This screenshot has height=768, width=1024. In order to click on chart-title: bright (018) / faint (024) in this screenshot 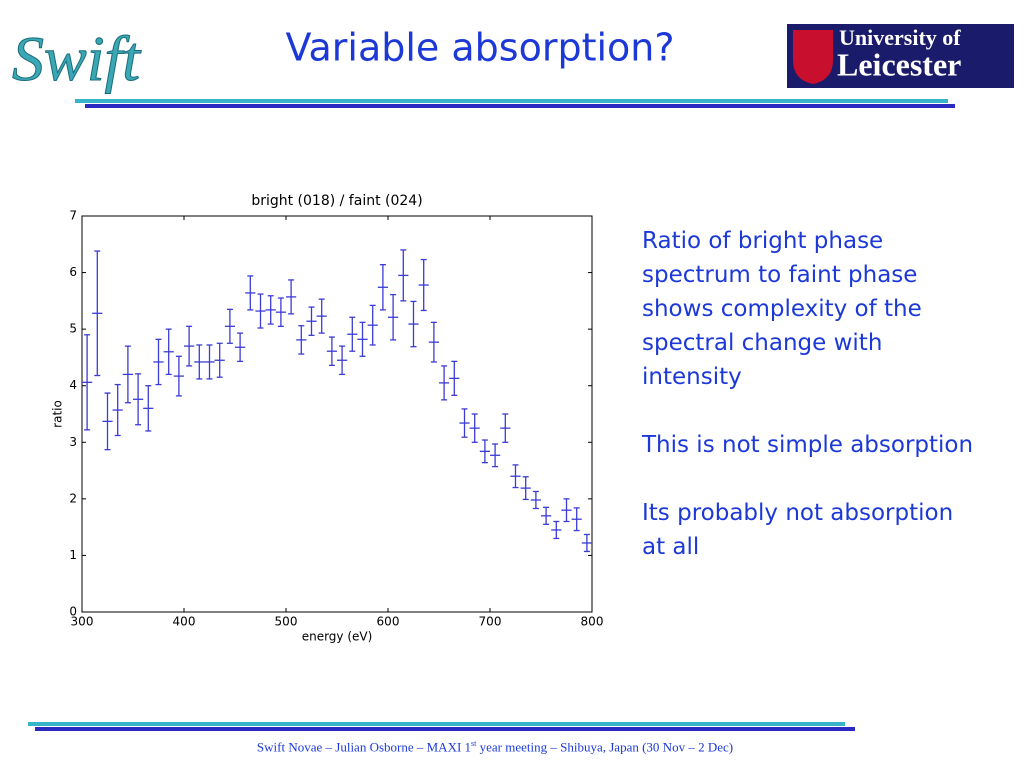, I will do `click(336, 201)`.